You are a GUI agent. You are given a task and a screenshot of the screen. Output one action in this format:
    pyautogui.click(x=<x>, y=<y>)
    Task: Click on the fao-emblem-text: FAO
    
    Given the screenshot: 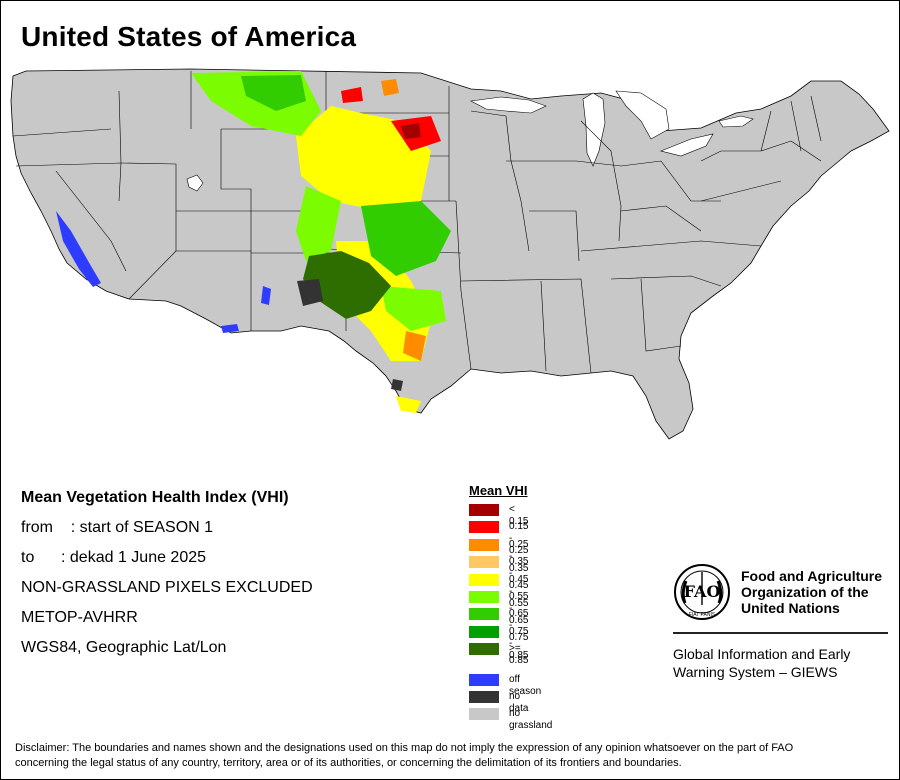 What is the action you would take?
    pyautogui.click(x=702, y=591)
    